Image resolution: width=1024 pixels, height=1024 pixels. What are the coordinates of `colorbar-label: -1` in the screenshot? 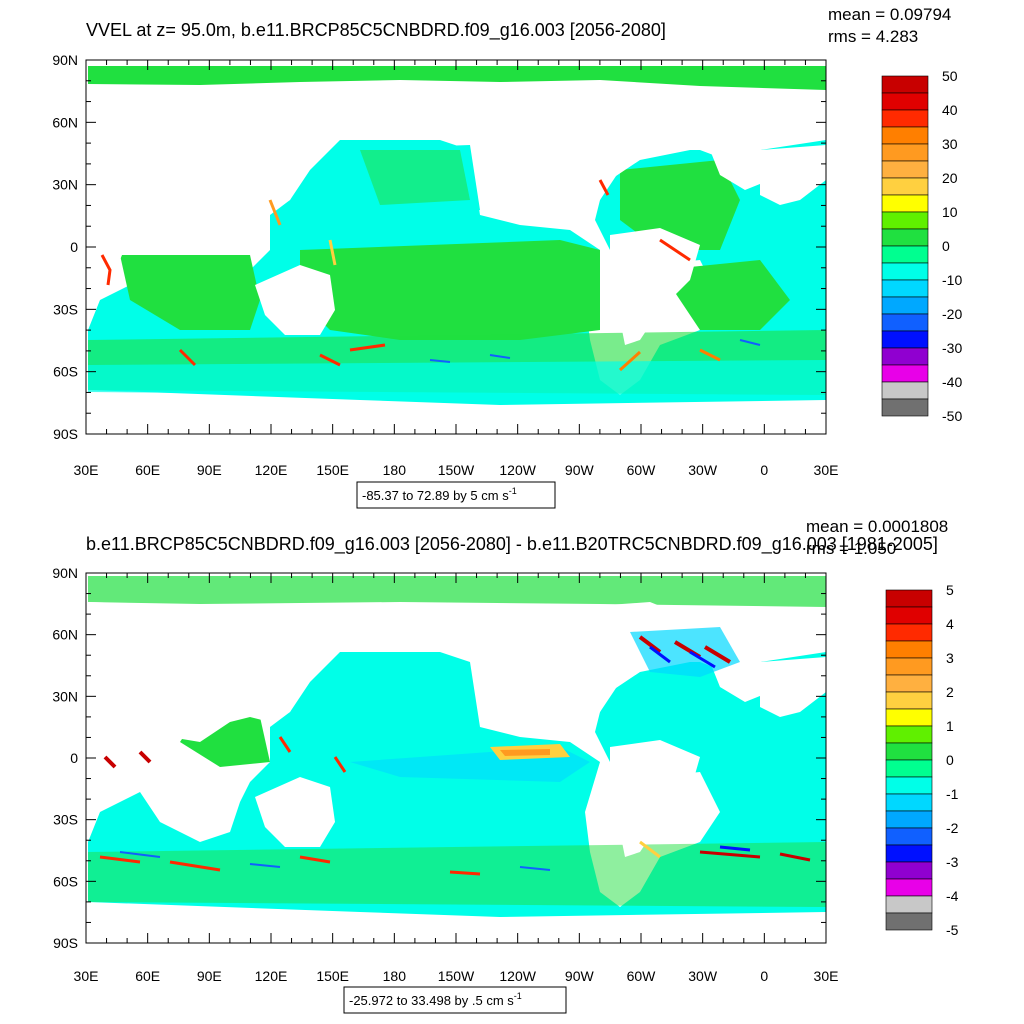 It's located at (952, 794).